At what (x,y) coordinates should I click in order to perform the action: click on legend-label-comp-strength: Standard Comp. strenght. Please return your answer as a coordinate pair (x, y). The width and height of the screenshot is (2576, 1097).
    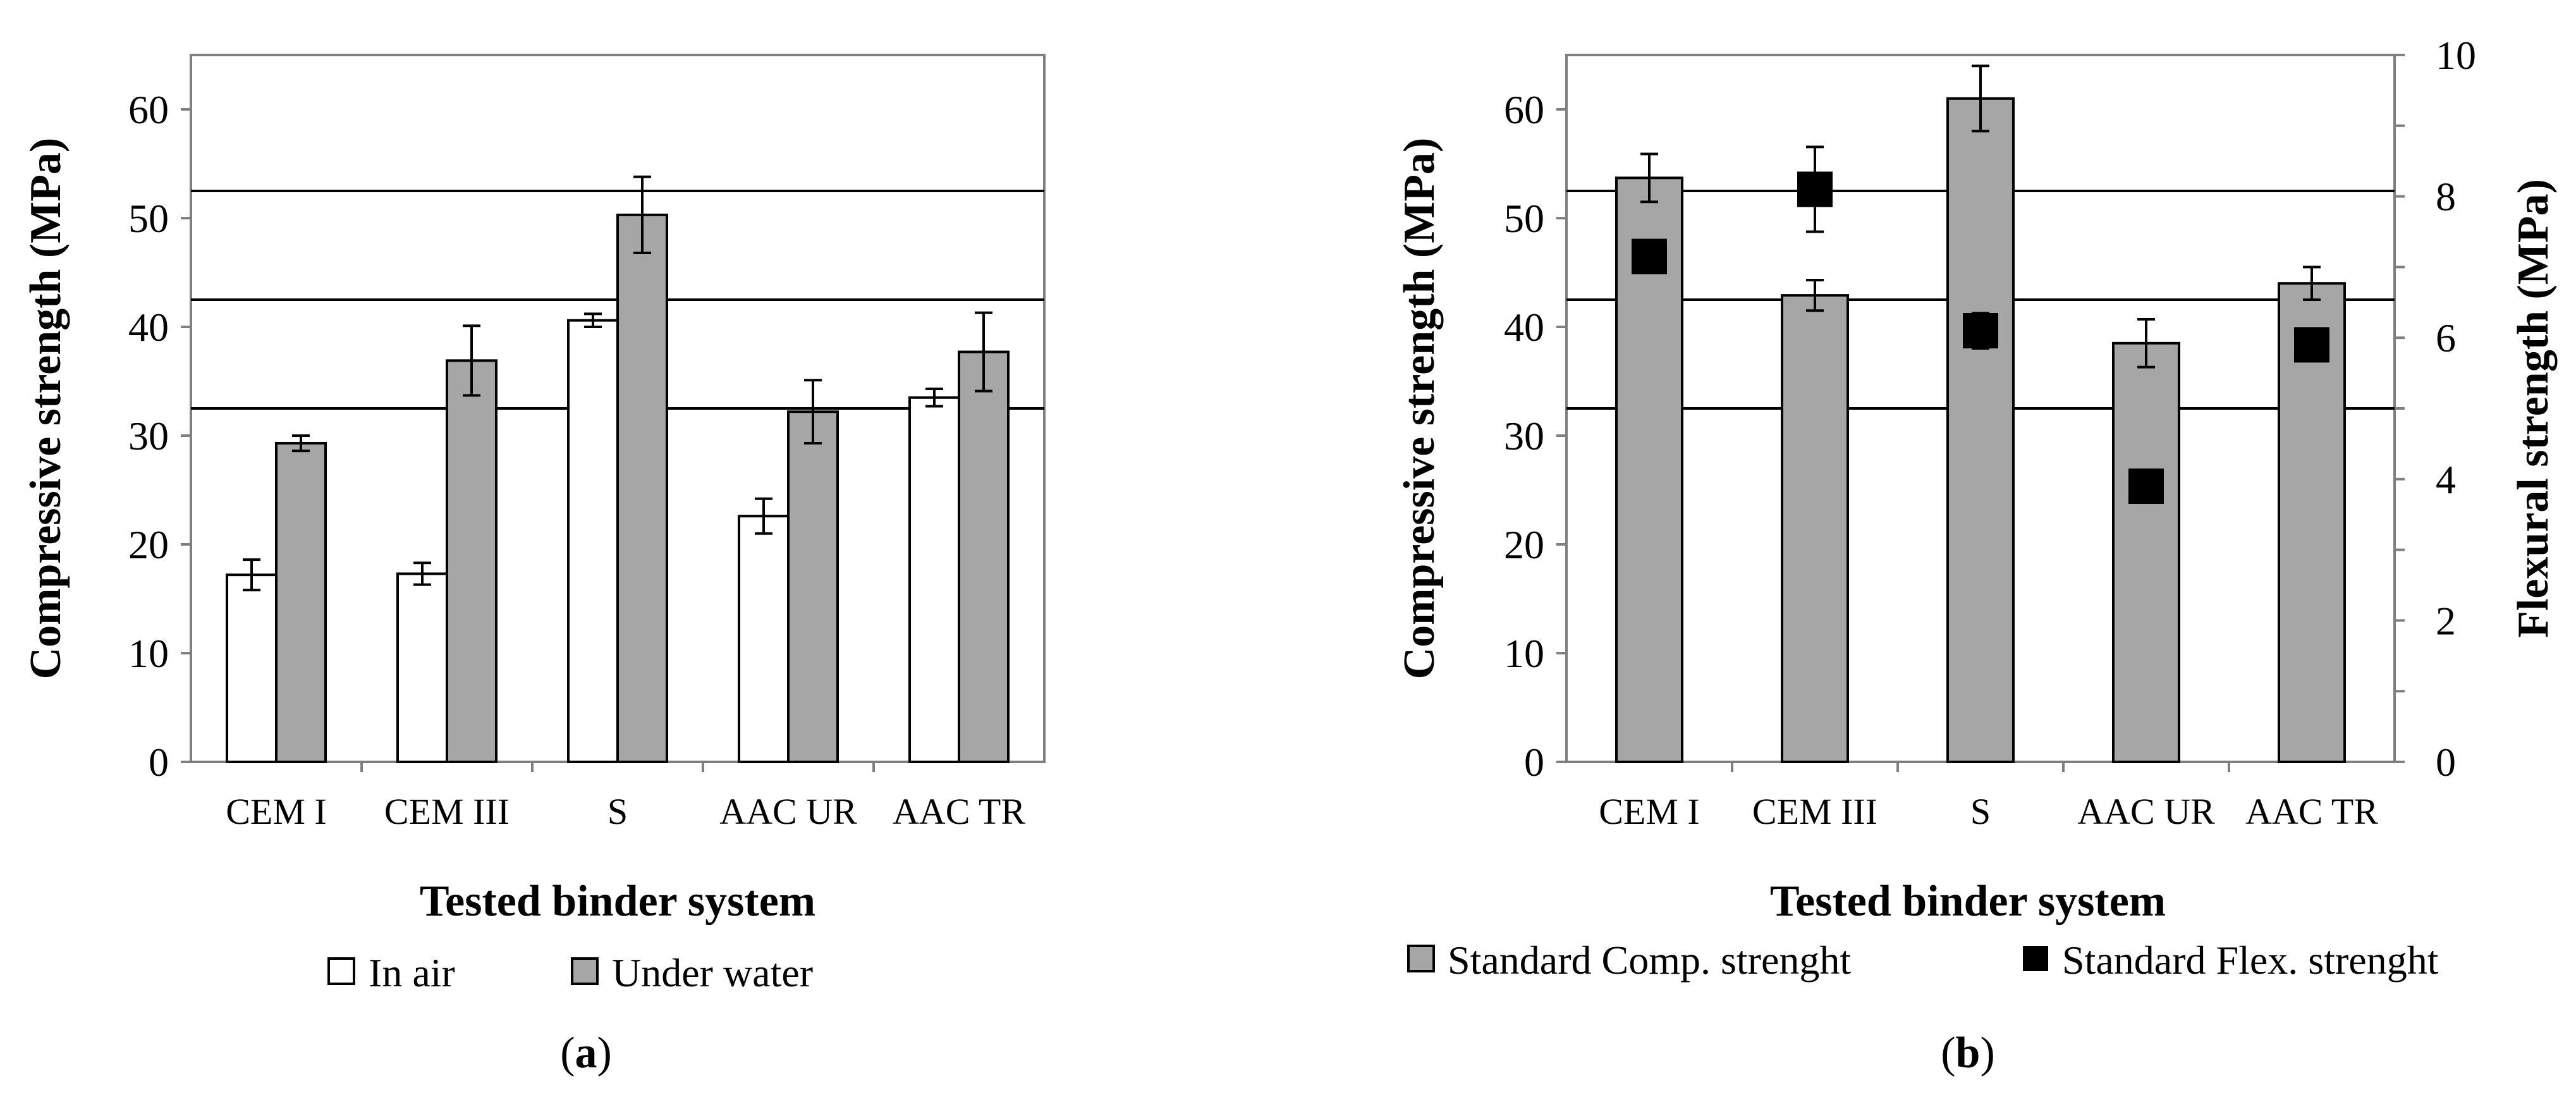
    Looking at the image, I should click on (1649, 960).